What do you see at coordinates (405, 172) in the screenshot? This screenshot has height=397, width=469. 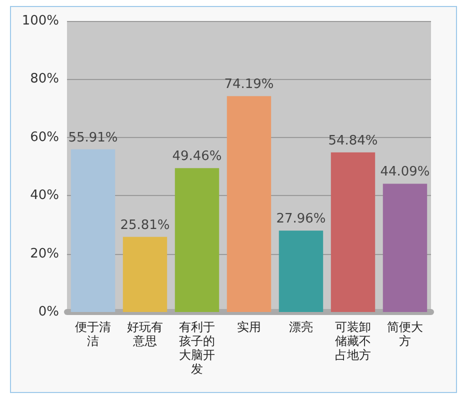 I see `data-label: 44.09%` at bounding box center [405, 172].